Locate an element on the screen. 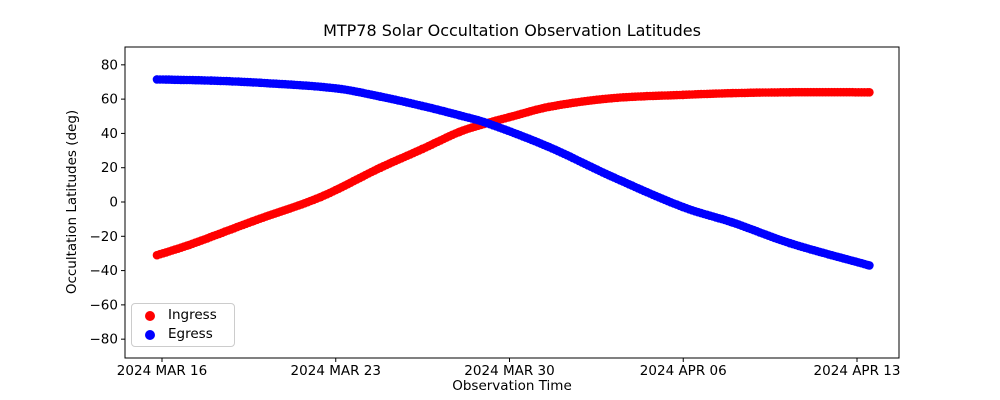 Image resolution: width=1000 pixels, height=400 pixels. y-tick-label: 20 is located at coordinates (109, 168).